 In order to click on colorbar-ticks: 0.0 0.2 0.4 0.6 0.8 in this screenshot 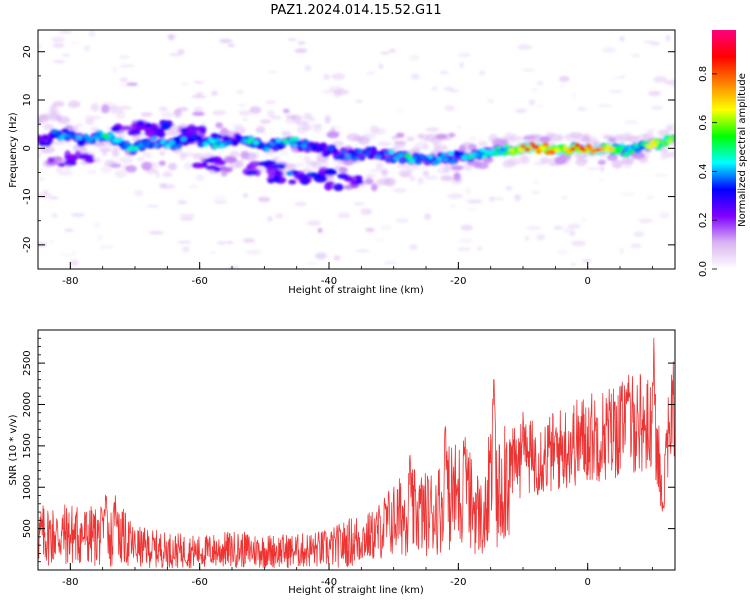, I will do `click(707, 171)`.